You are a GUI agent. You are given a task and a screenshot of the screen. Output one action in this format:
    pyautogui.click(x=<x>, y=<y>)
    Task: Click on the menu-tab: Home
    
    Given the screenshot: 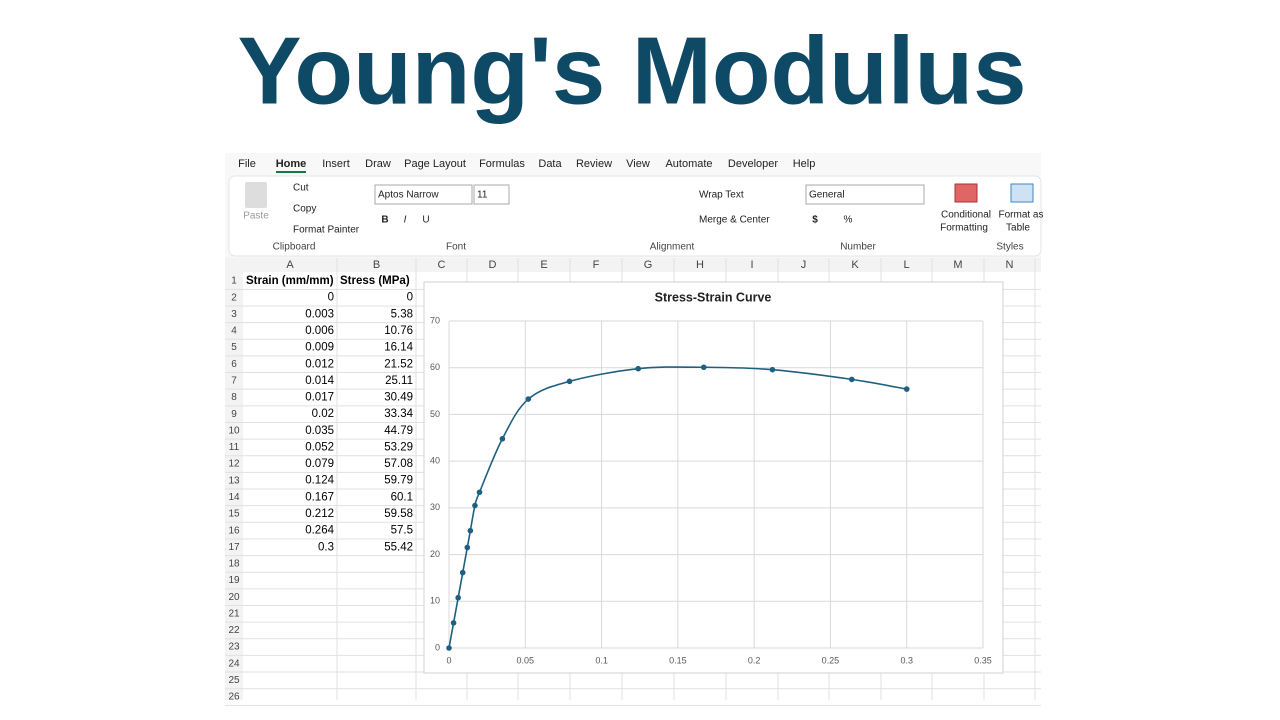 What is the action you would take?
    pyautogui.click(x=291, y=164)
    